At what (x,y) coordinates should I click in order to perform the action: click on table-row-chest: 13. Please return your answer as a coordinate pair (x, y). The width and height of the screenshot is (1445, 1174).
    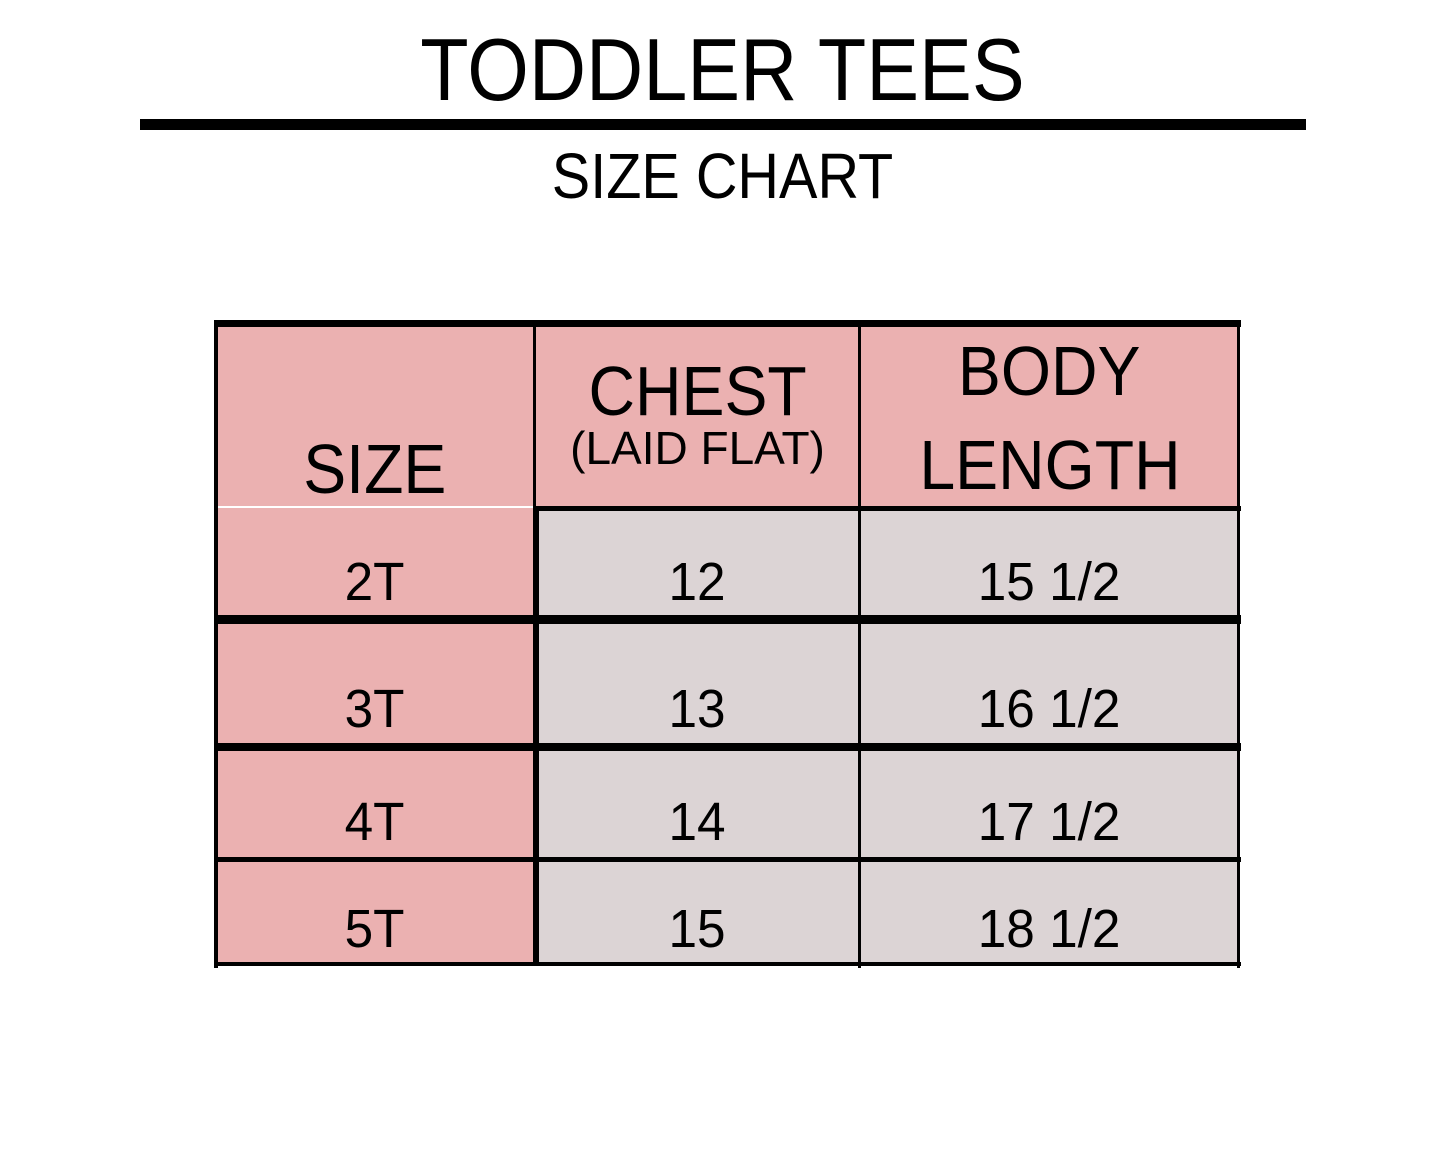
    Looking at the image, I should click on (697, 683).